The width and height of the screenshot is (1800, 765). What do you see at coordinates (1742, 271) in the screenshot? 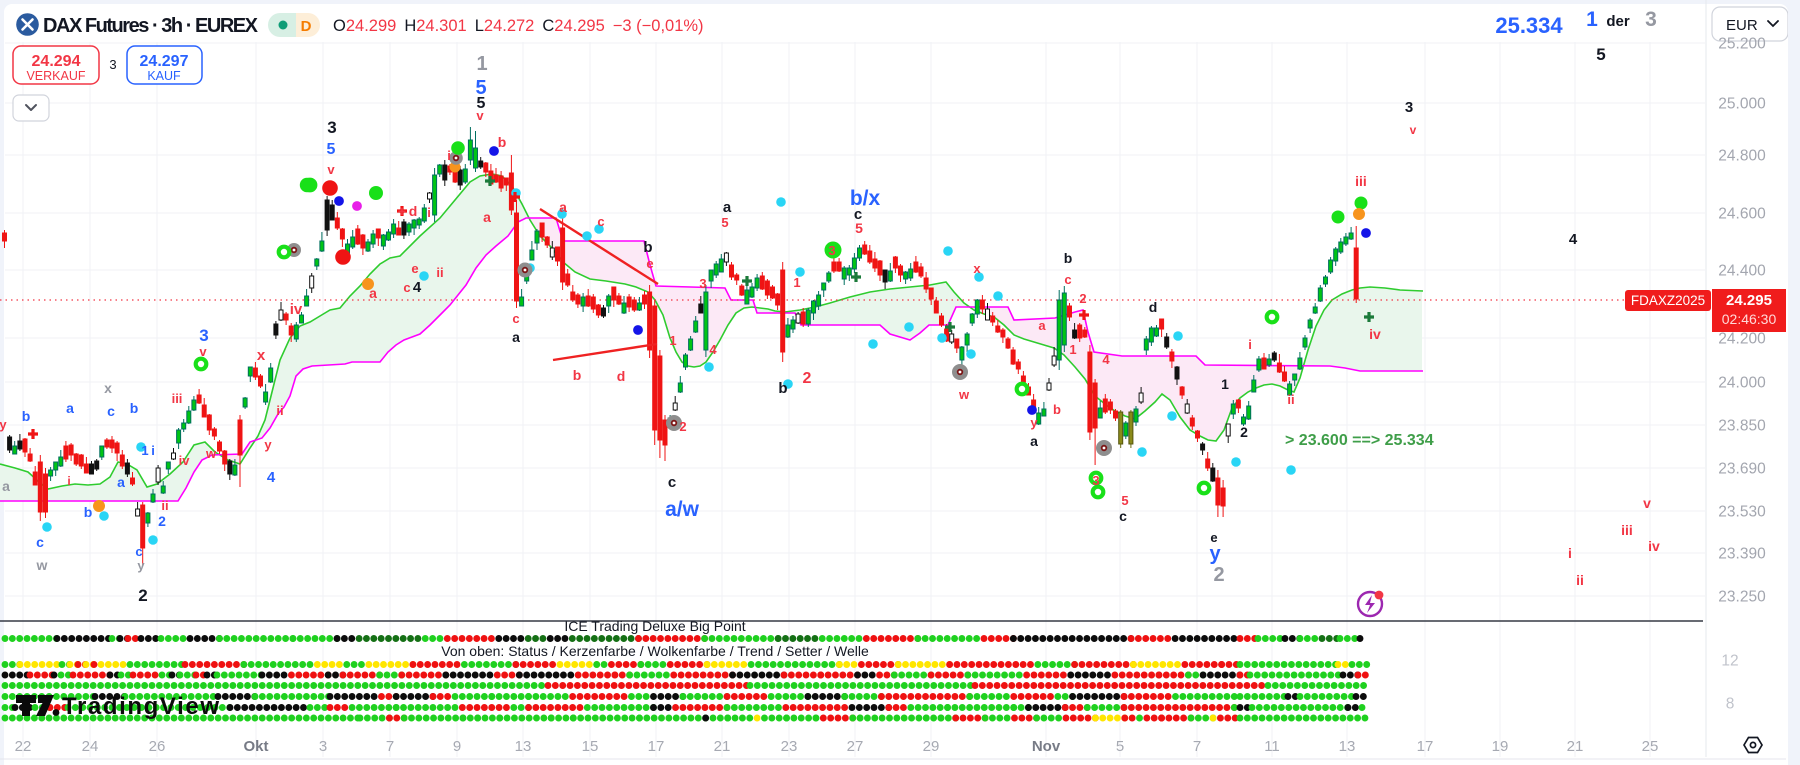
I see `svg-text: 24.400` at bounding box center [1742, 271].